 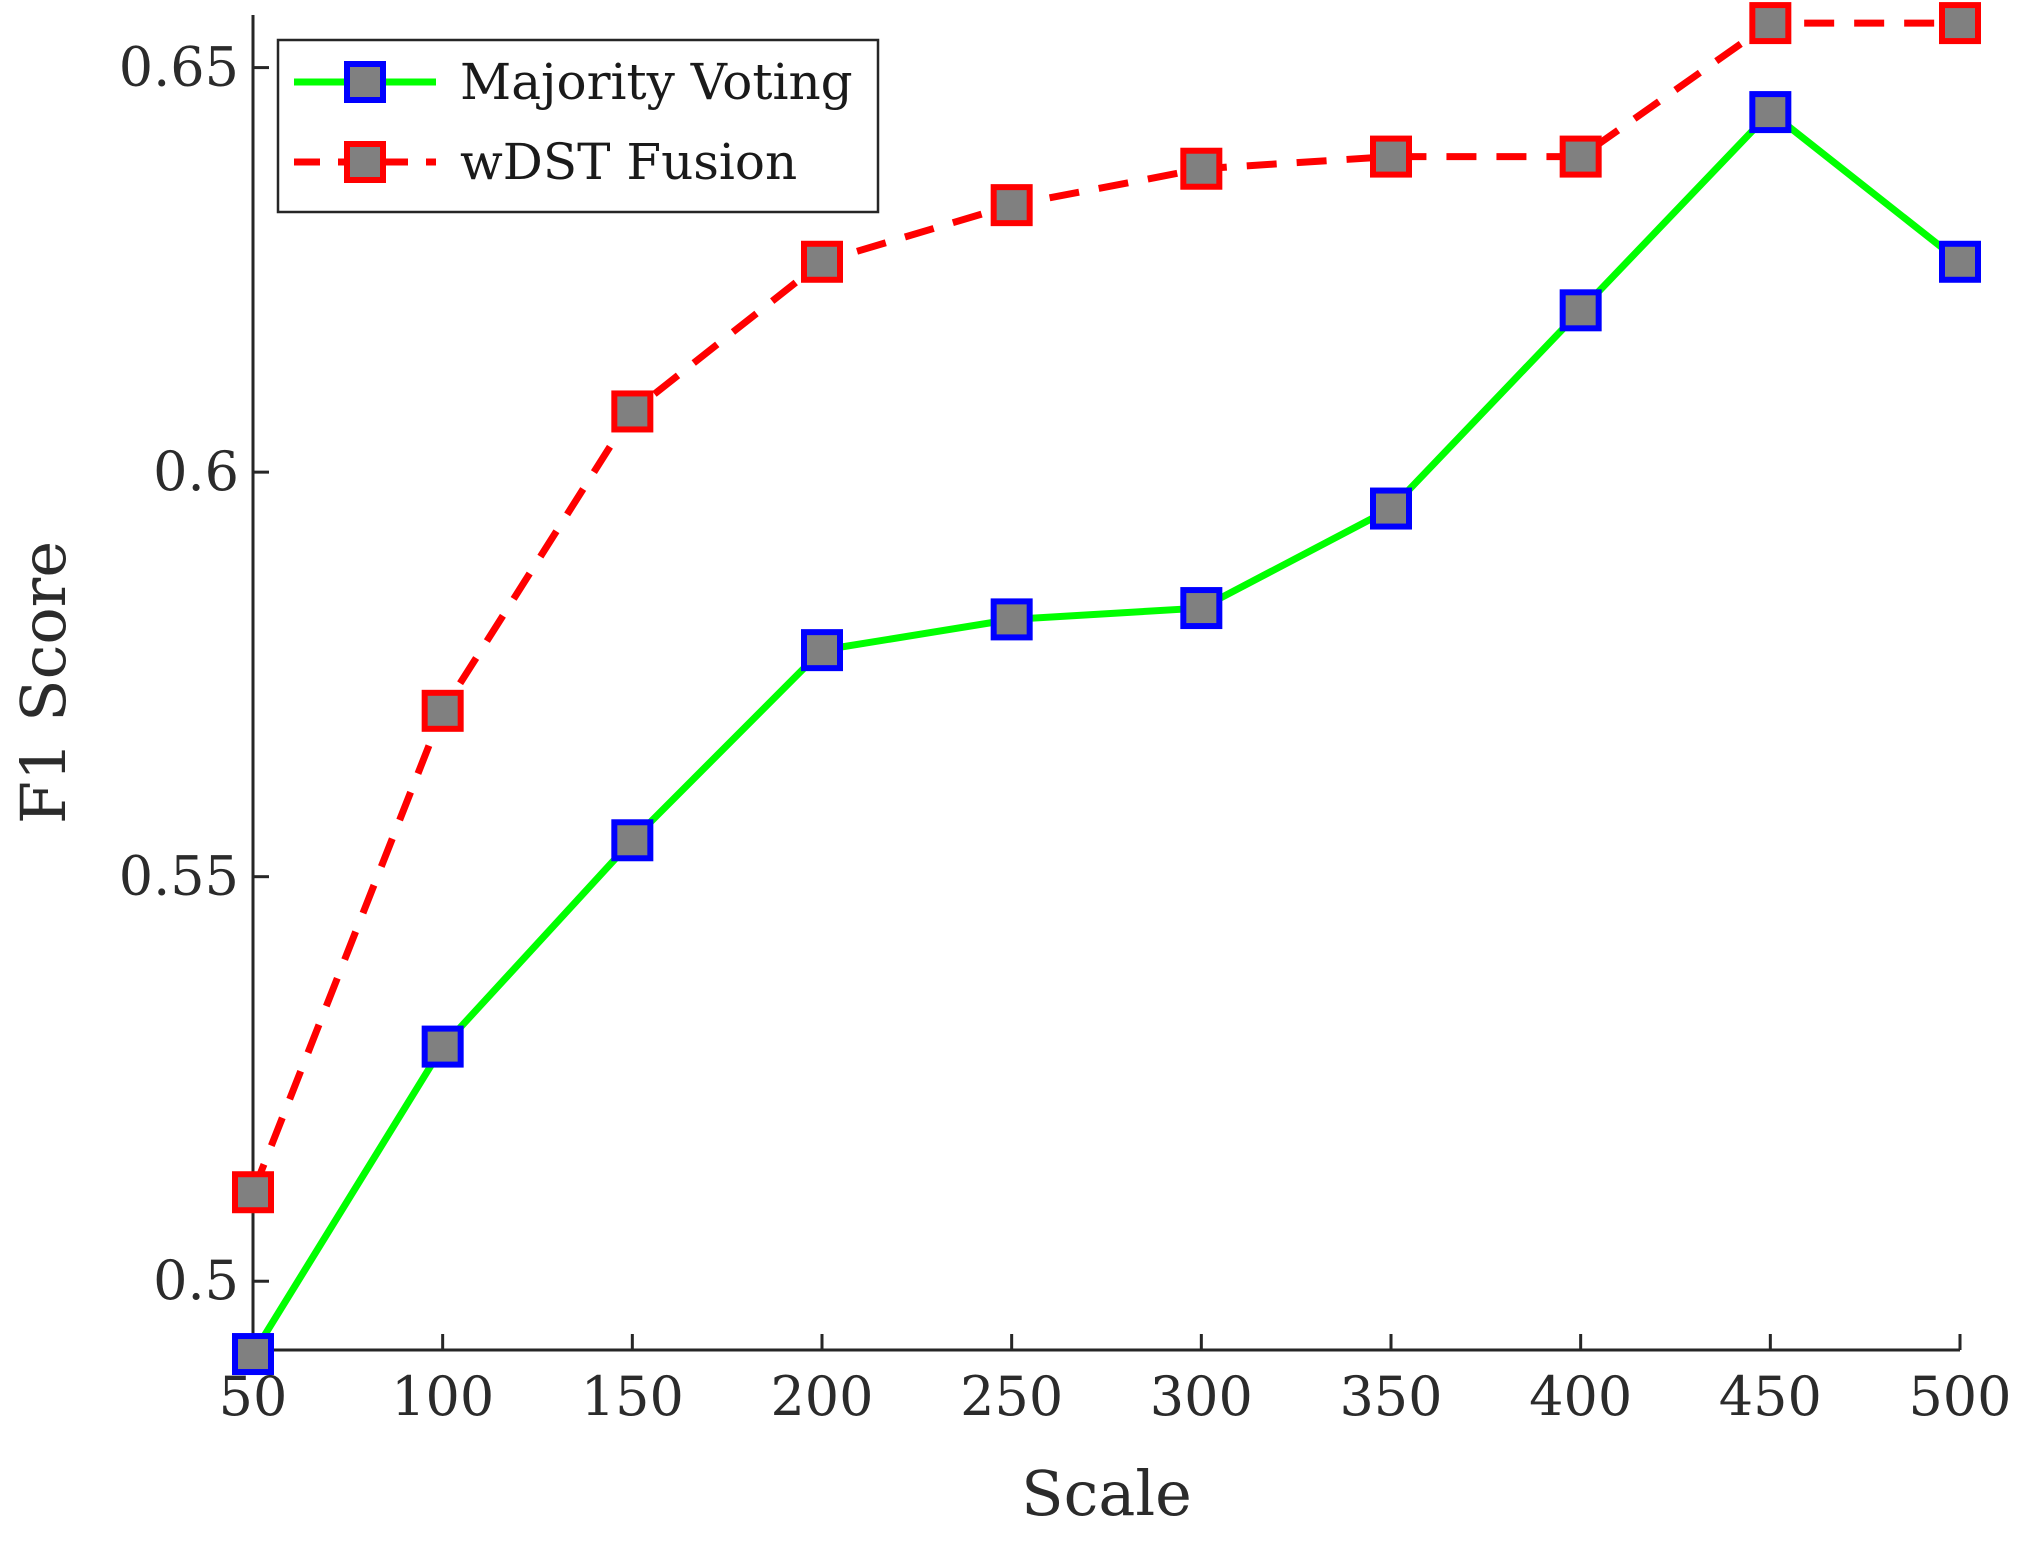 What do you see at coordinates (1770, 1396) in the screenshot?
I see `x-tick-label: 450` at bounding box center [1770, 1396].